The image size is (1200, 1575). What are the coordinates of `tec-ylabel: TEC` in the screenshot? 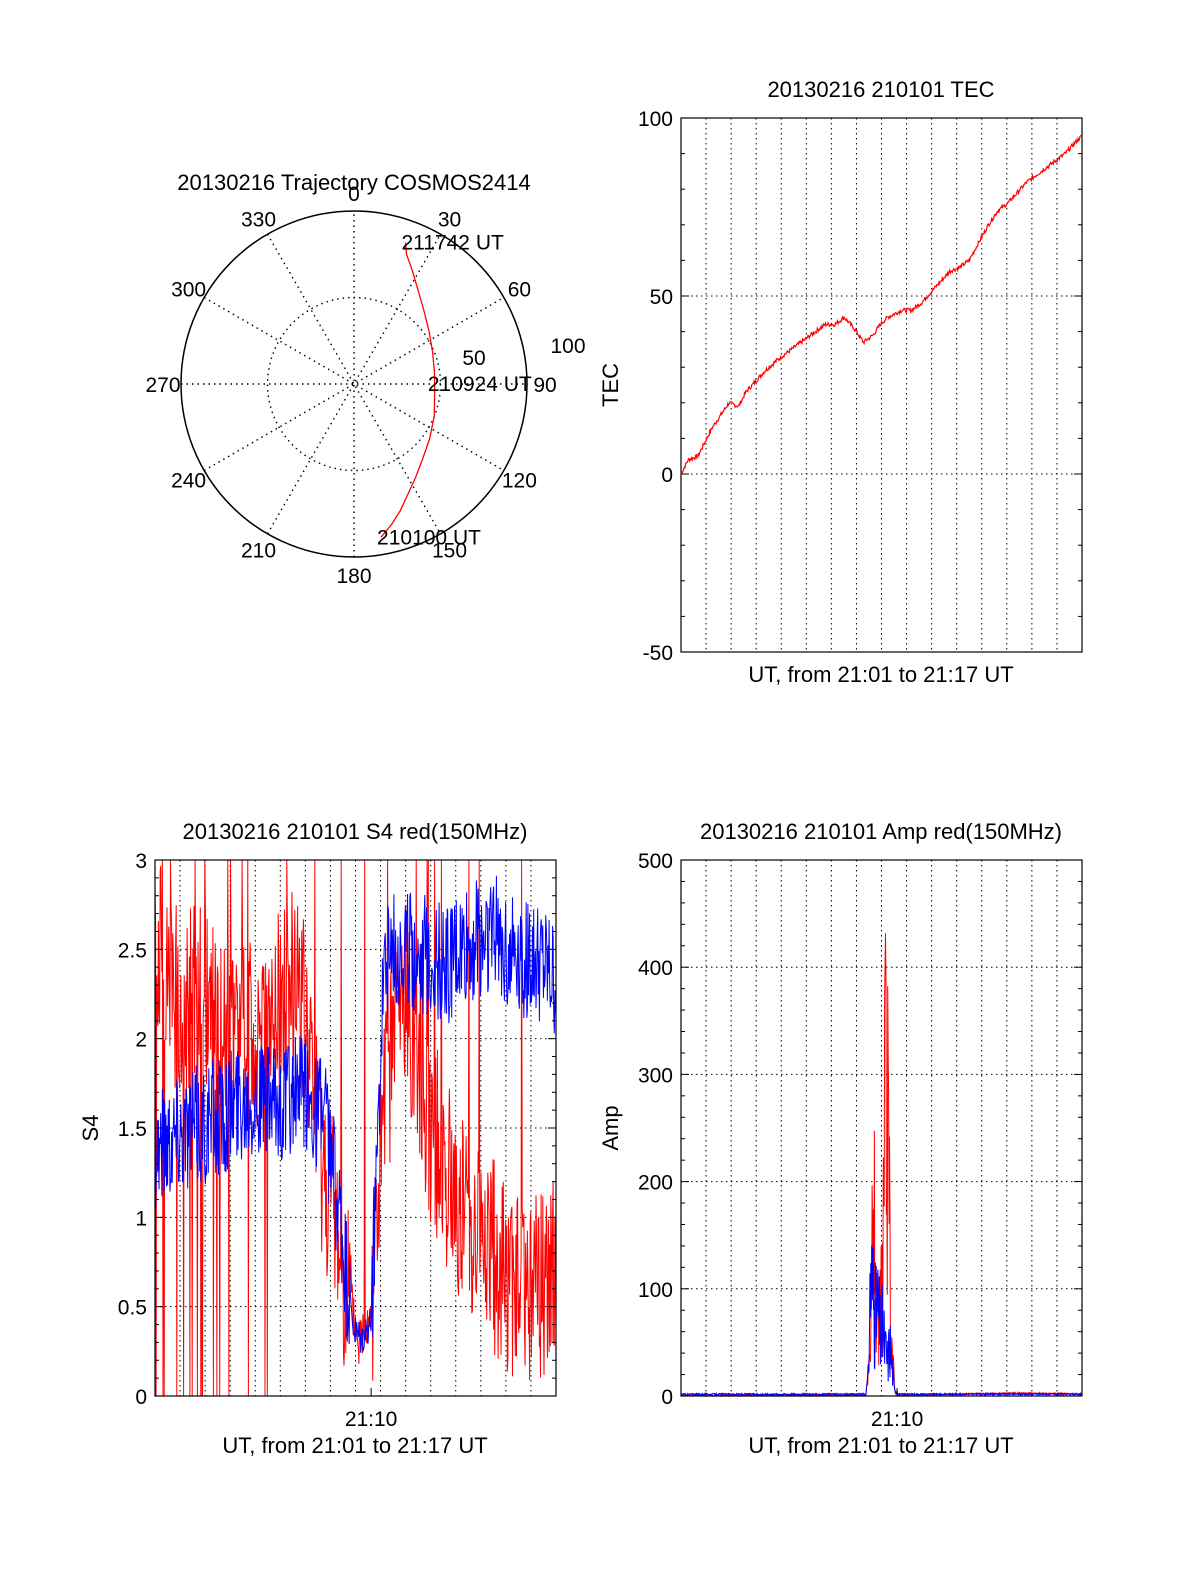 It's located at (610, 385).